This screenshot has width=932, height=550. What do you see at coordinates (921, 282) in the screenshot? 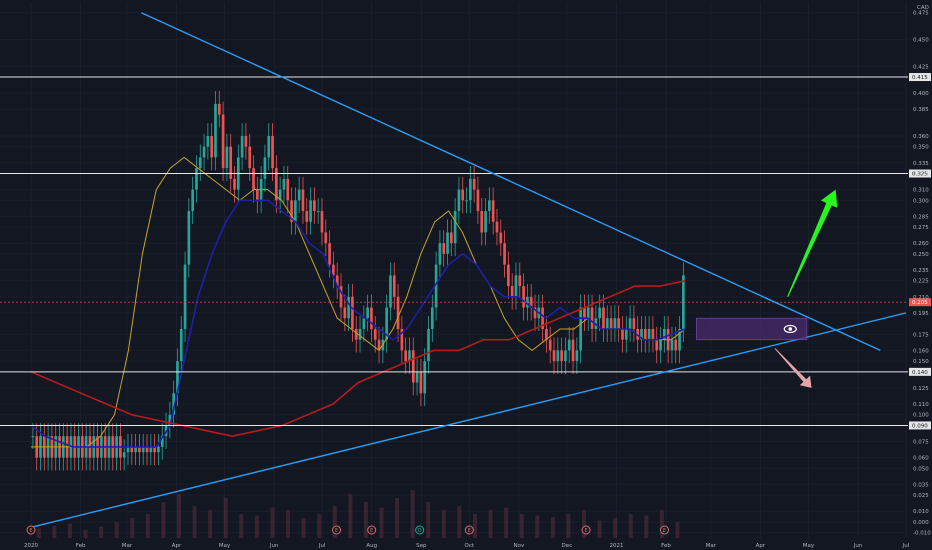
I see `y-tick-label: 0.225` at bounding box center [921, 282].